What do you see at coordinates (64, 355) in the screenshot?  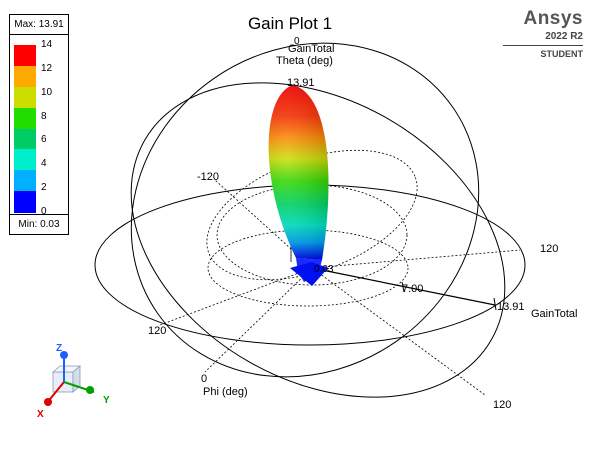 I see `triad-z-tip` at bounding box center [64, 355].